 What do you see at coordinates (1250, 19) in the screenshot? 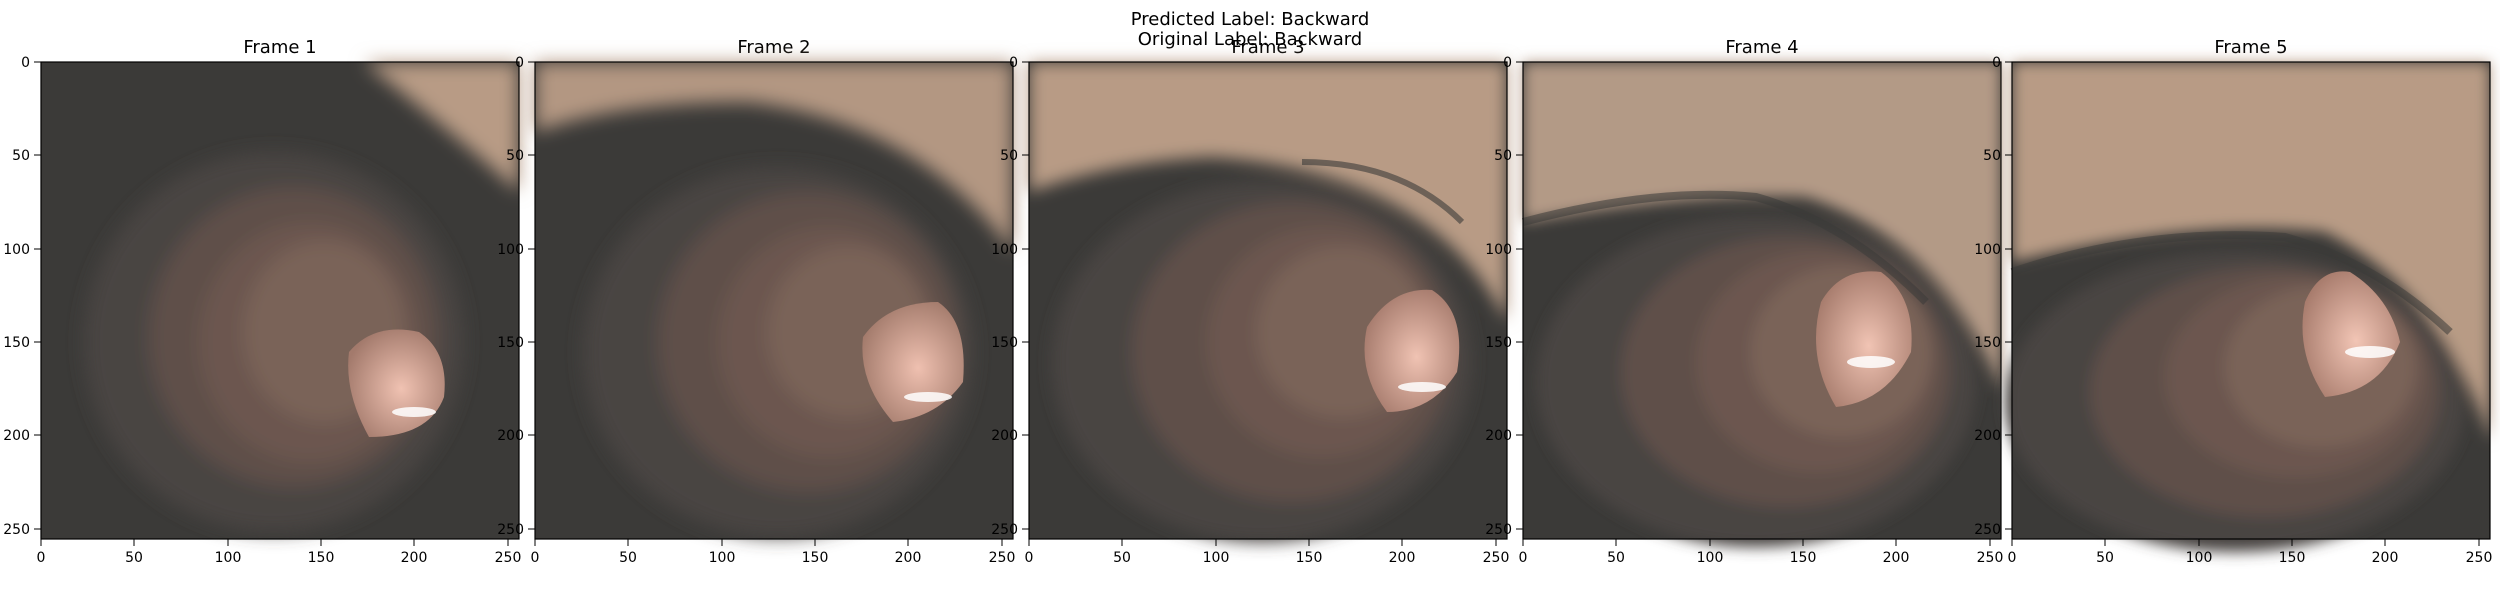
I see `predicted-label: Predicted Label: Backward` at bounding box center [1250, 19].